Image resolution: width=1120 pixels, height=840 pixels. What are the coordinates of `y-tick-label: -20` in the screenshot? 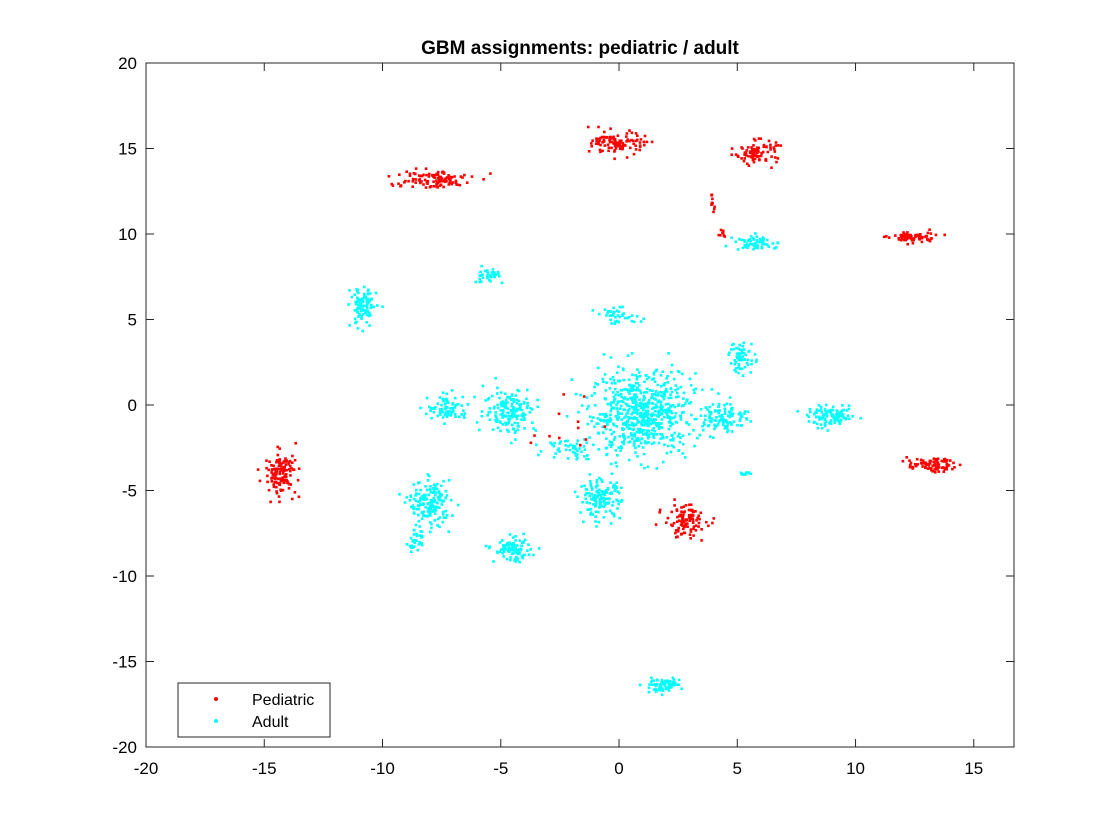 It's located at (124, 747).